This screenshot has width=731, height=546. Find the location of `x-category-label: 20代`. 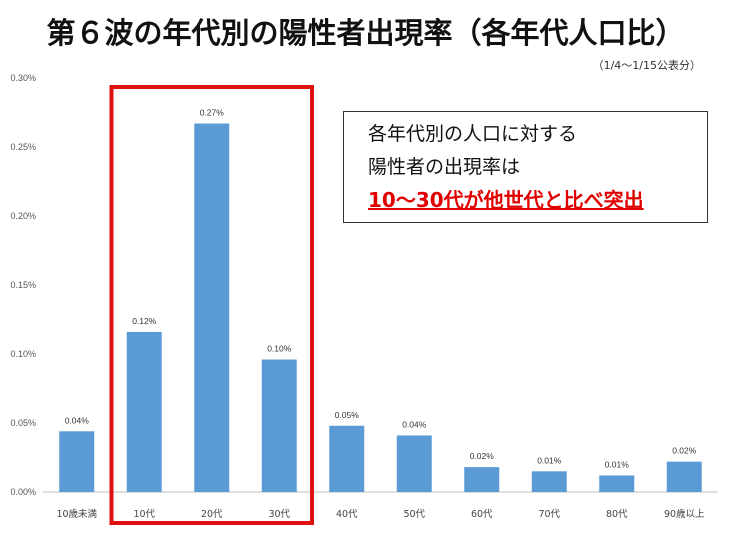

x-category-label: 20代 is located at coordinates (212, 514).